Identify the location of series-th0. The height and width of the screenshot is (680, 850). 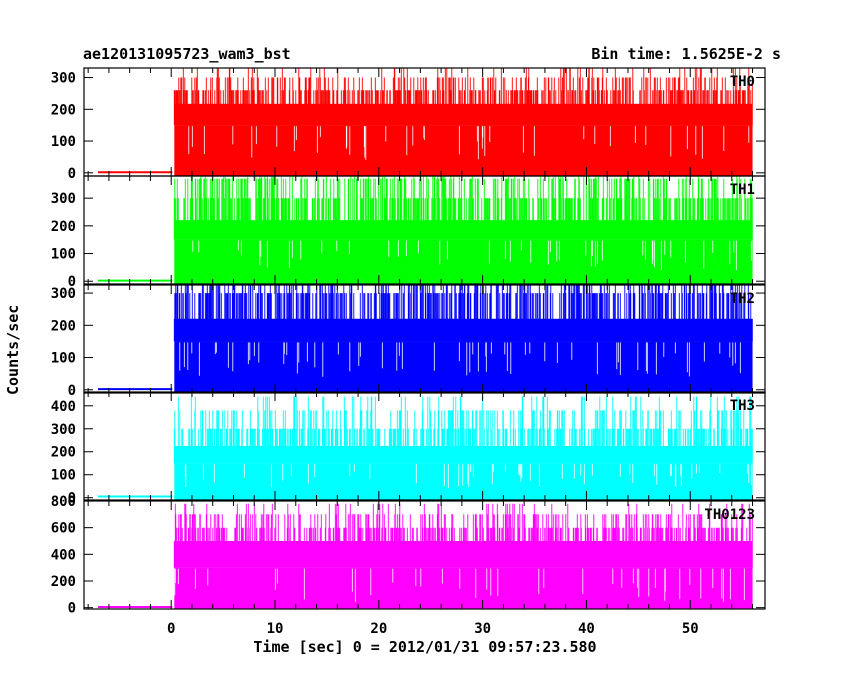
(463, 122).